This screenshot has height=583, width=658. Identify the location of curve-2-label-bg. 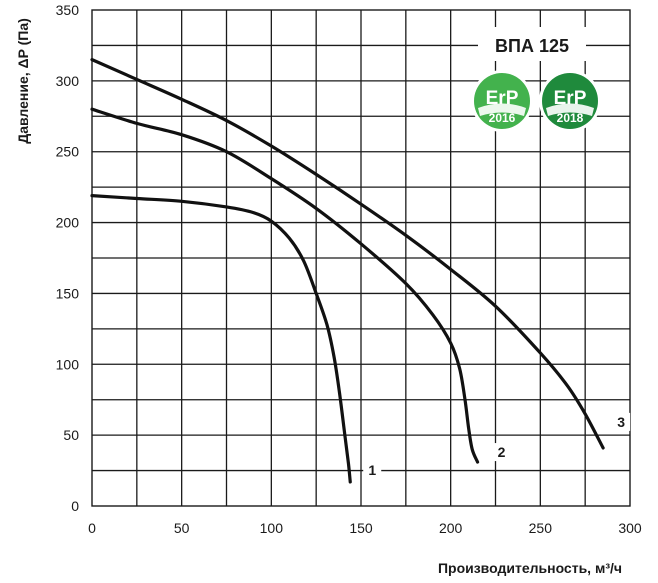
(501, 452).